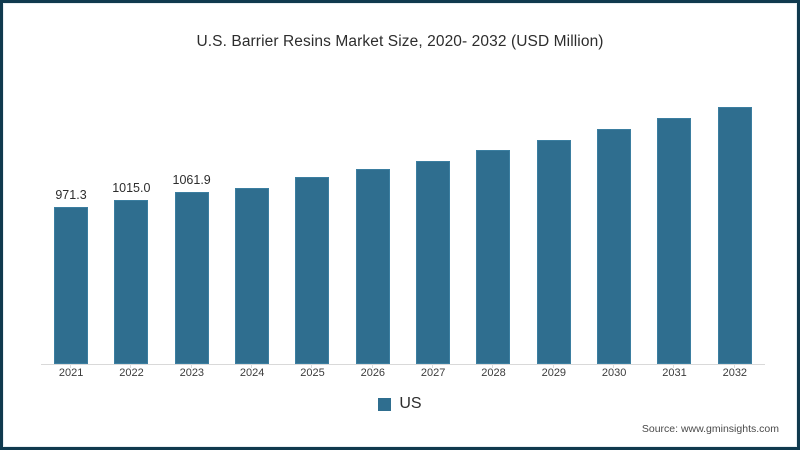  I want to click on x-axis-baseline, so click(403, 364).